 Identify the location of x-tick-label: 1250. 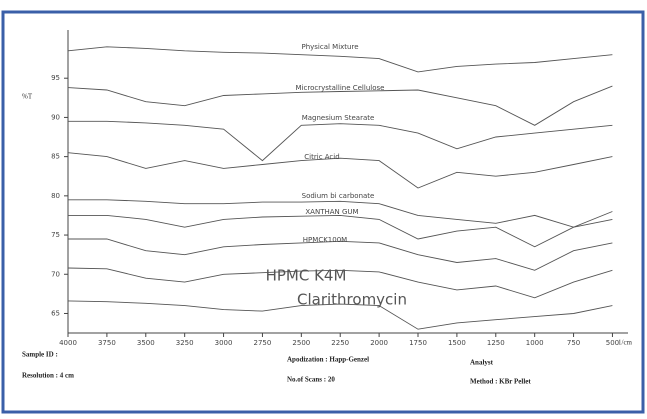
(496, 343).